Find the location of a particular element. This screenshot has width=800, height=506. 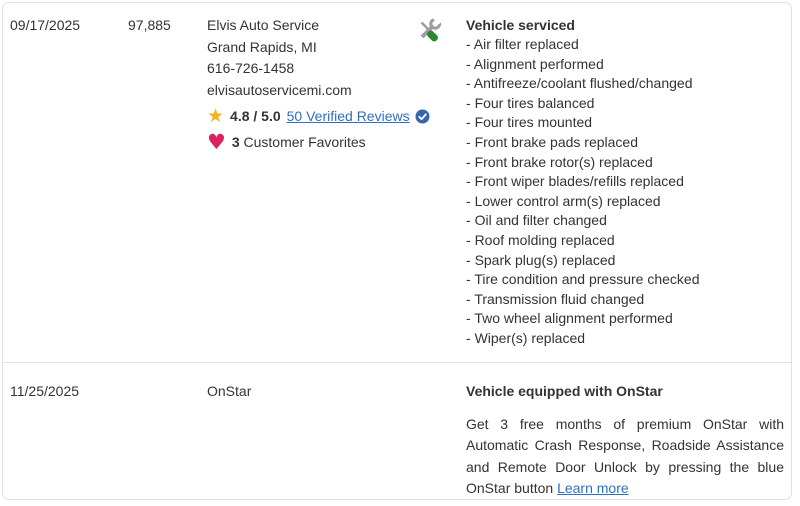

tools-icon is located at coordinates (440, 30).